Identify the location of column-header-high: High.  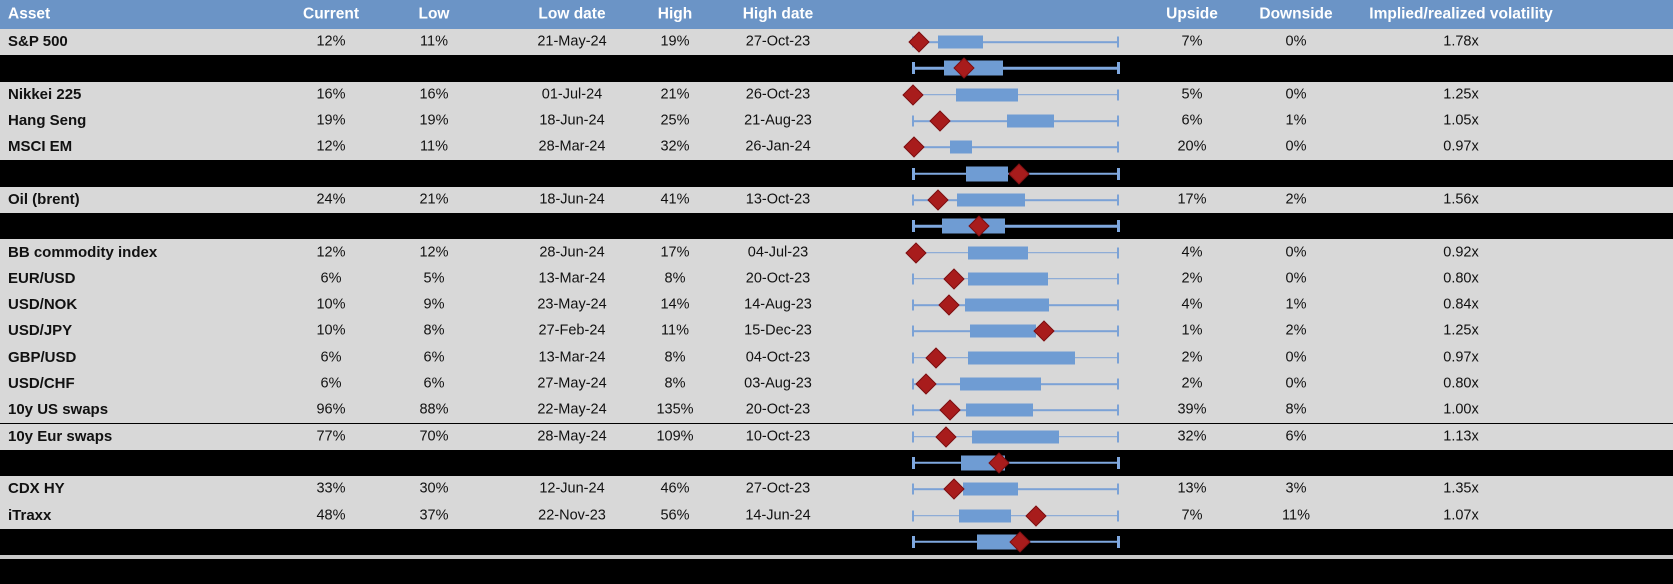
(675, 13).